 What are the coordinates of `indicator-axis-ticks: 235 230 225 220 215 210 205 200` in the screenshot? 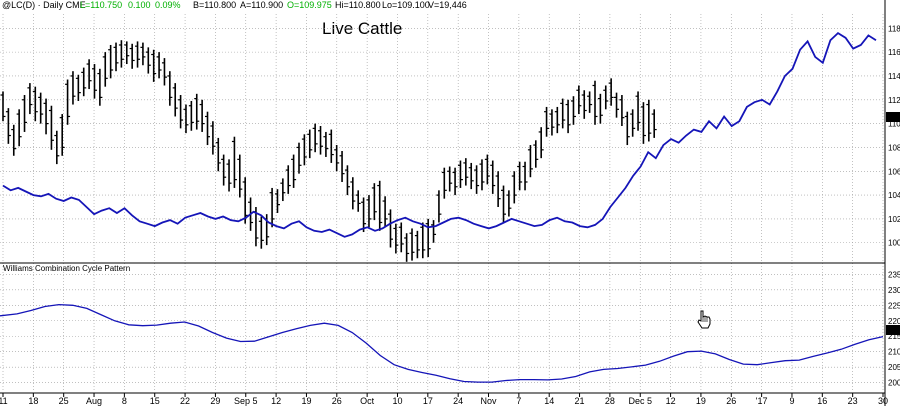 It's located at (894, 328).